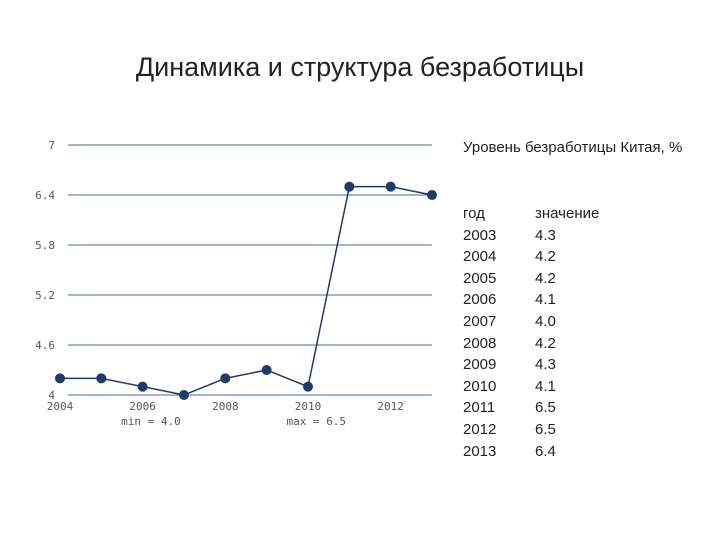 The image size is (720, 540). Describe the element at coordinates (480, 321) in the screenshot. I see `table-cell-year: 2007` at that location.